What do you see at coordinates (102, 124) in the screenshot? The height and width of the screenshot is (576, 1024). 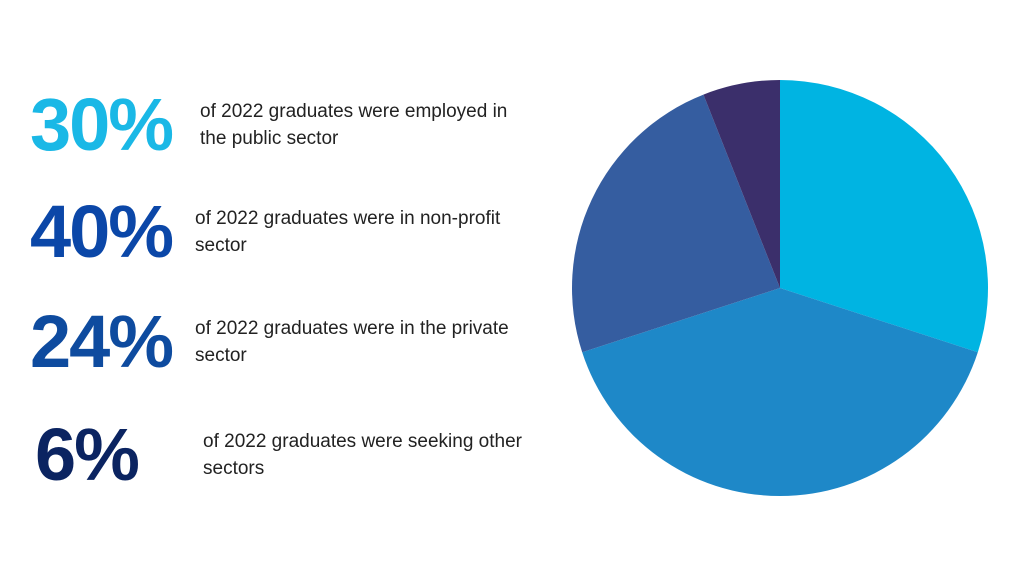 I see `stat-value: 30%` at bounding box center [102, 124].